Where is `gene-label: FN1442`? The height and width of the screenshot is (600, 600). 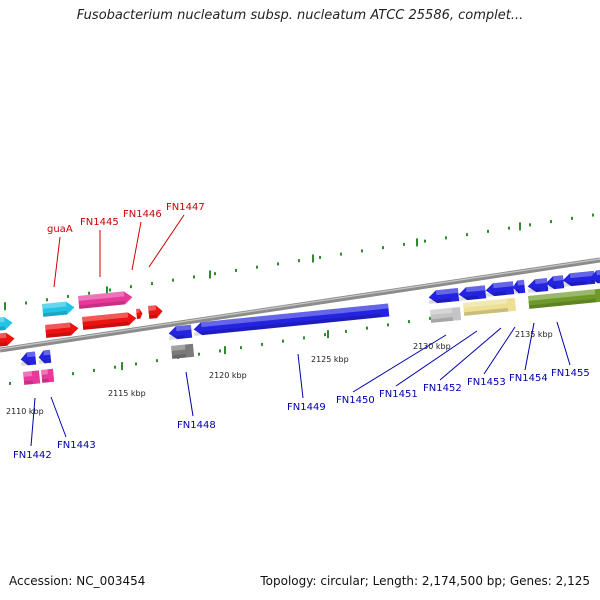 gene-label: FN1442 is located at coordinates (32, 455).